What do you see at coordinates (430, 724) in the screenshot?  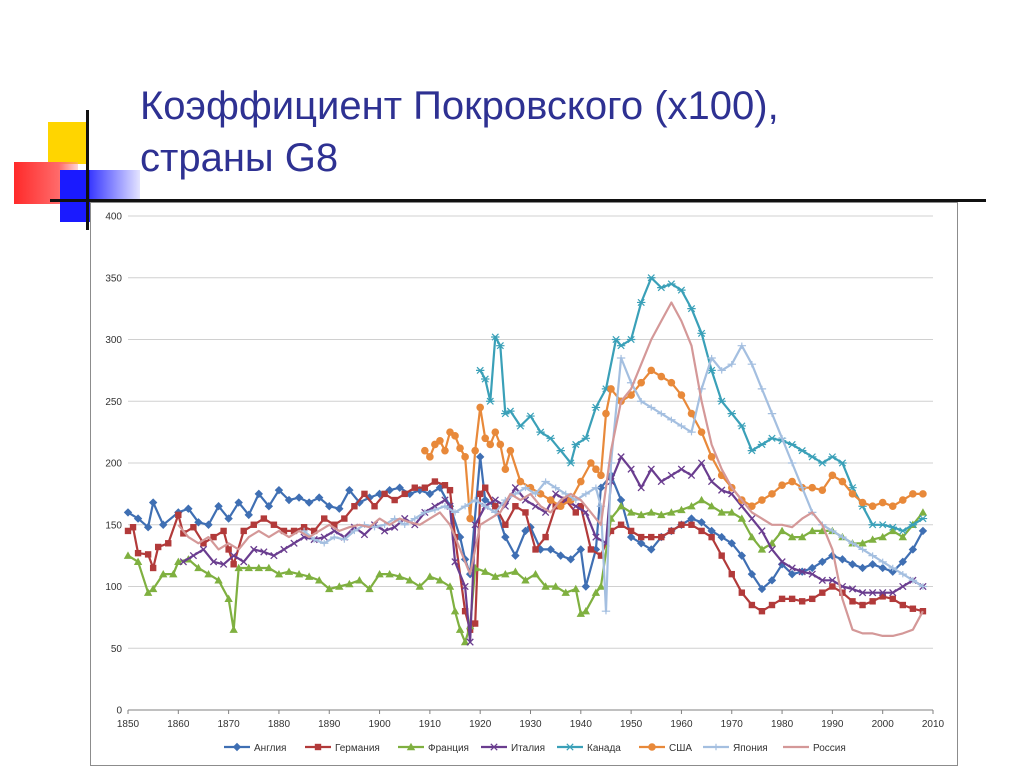 I see `x-tick-label-1910: 1910` at bounding box center [430, 724].